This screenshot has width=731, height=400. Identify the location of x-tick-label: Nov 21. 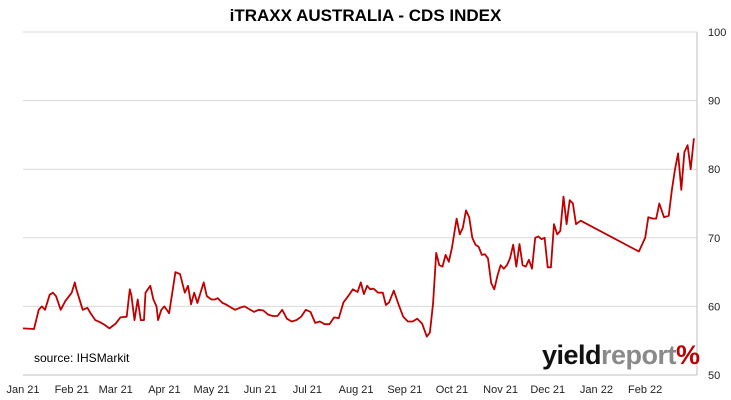
(500, 390).